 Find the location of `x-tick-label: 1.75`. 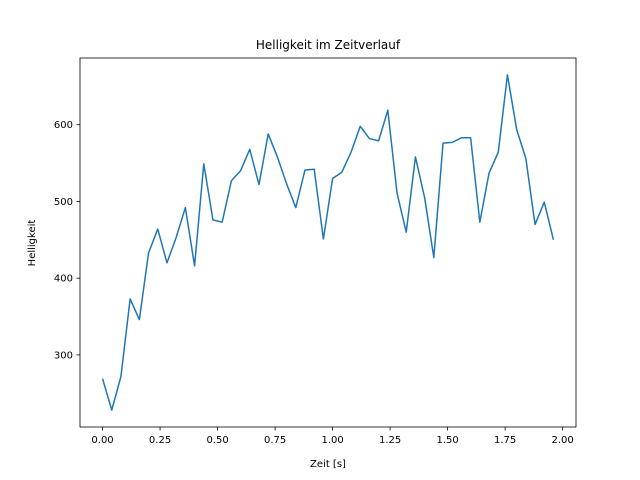

x-tick-label: 1.75 is located at coordinates (505, 440).